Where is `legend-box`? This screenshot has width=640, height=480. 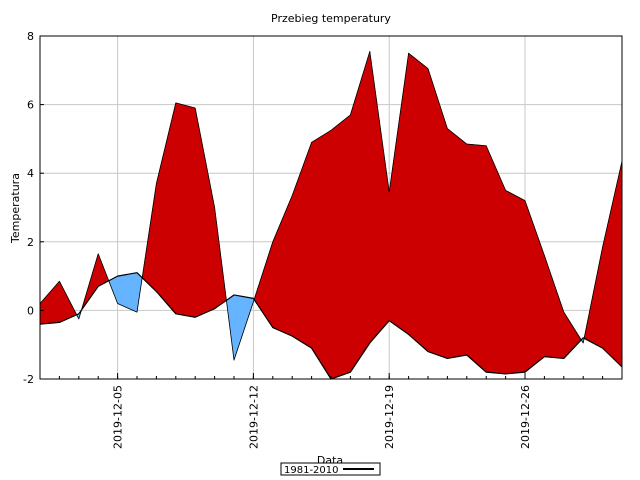
legend-box is located at coordinates (330, 469).